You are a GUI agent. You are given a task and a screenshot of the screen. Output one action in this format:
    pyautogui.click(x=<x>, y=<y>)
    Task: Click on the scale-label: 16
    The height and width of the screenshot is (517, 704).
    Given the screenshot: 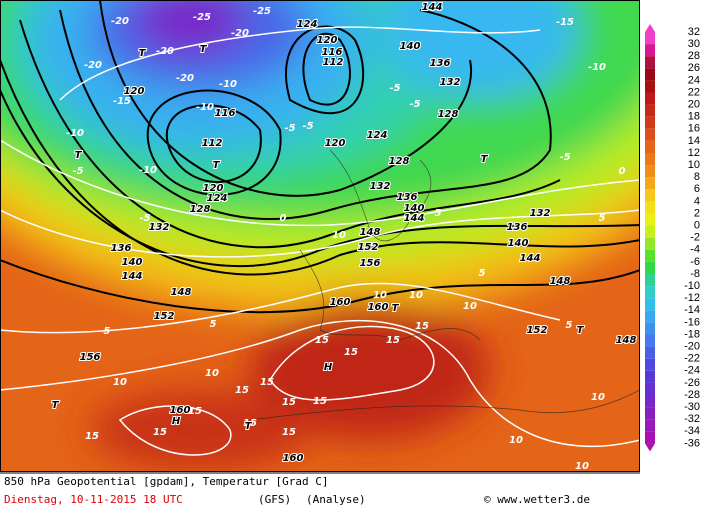 What is the action you would take?
    pyautogui.click(x=694, y=129)
    